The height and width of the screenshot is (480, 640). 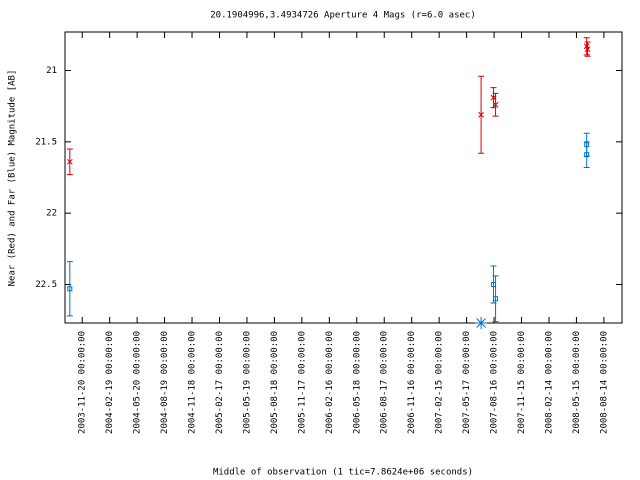 What do you see at coordinates (165, 382) in the screenshot?
I see `x-tick-label: 2004-08-19 00:00:00` at bounding box center [165, 382].